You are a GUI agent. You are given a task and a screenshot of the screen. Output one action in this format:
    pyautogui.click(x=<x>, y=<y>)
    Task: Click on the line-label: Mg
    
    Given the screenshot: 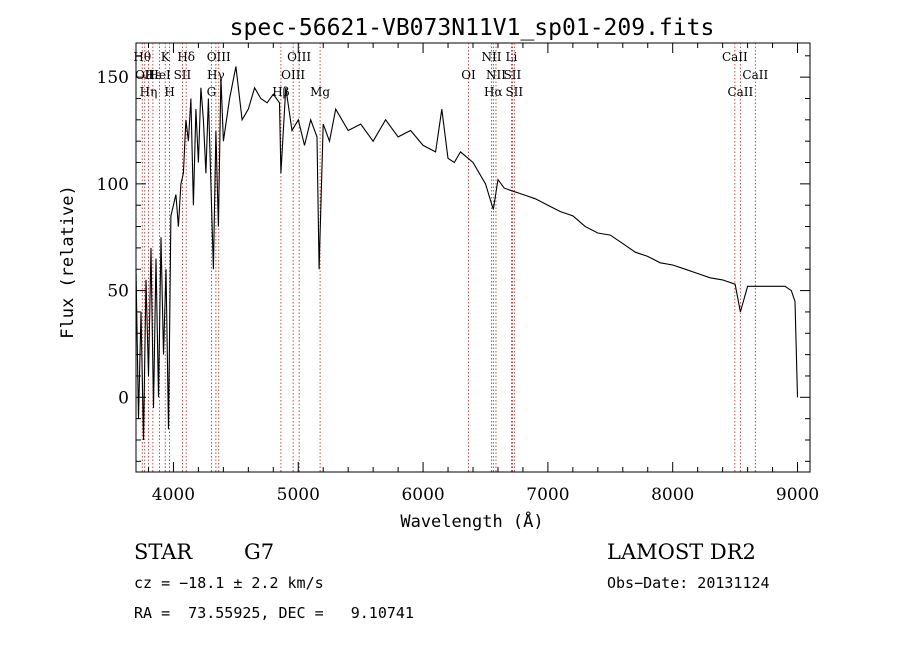 What is the action you would take?
    pyautogui.click(x=320, y=92)
    